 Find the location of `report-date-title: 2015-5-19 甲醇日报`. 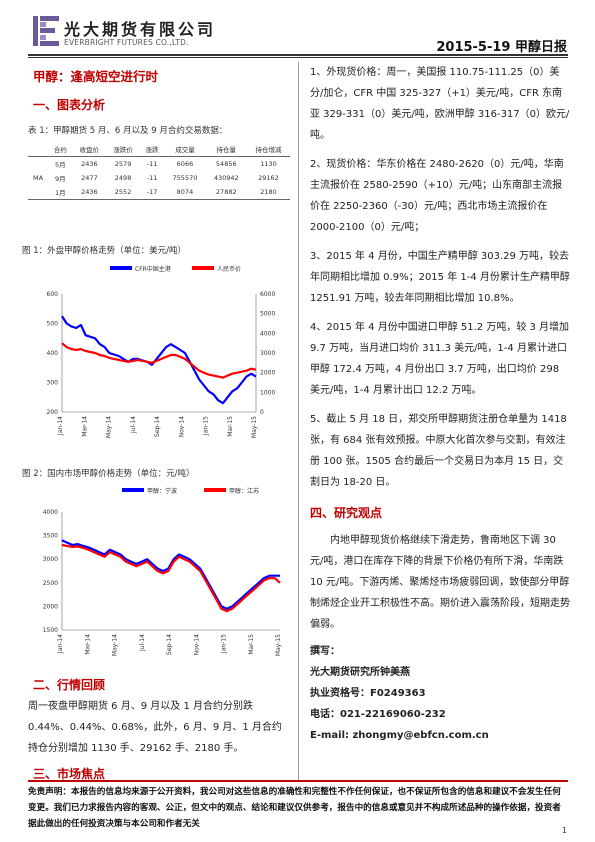

report-date-title: 2015-5-19 甲醇日报 is located at coordinates (501, 47).